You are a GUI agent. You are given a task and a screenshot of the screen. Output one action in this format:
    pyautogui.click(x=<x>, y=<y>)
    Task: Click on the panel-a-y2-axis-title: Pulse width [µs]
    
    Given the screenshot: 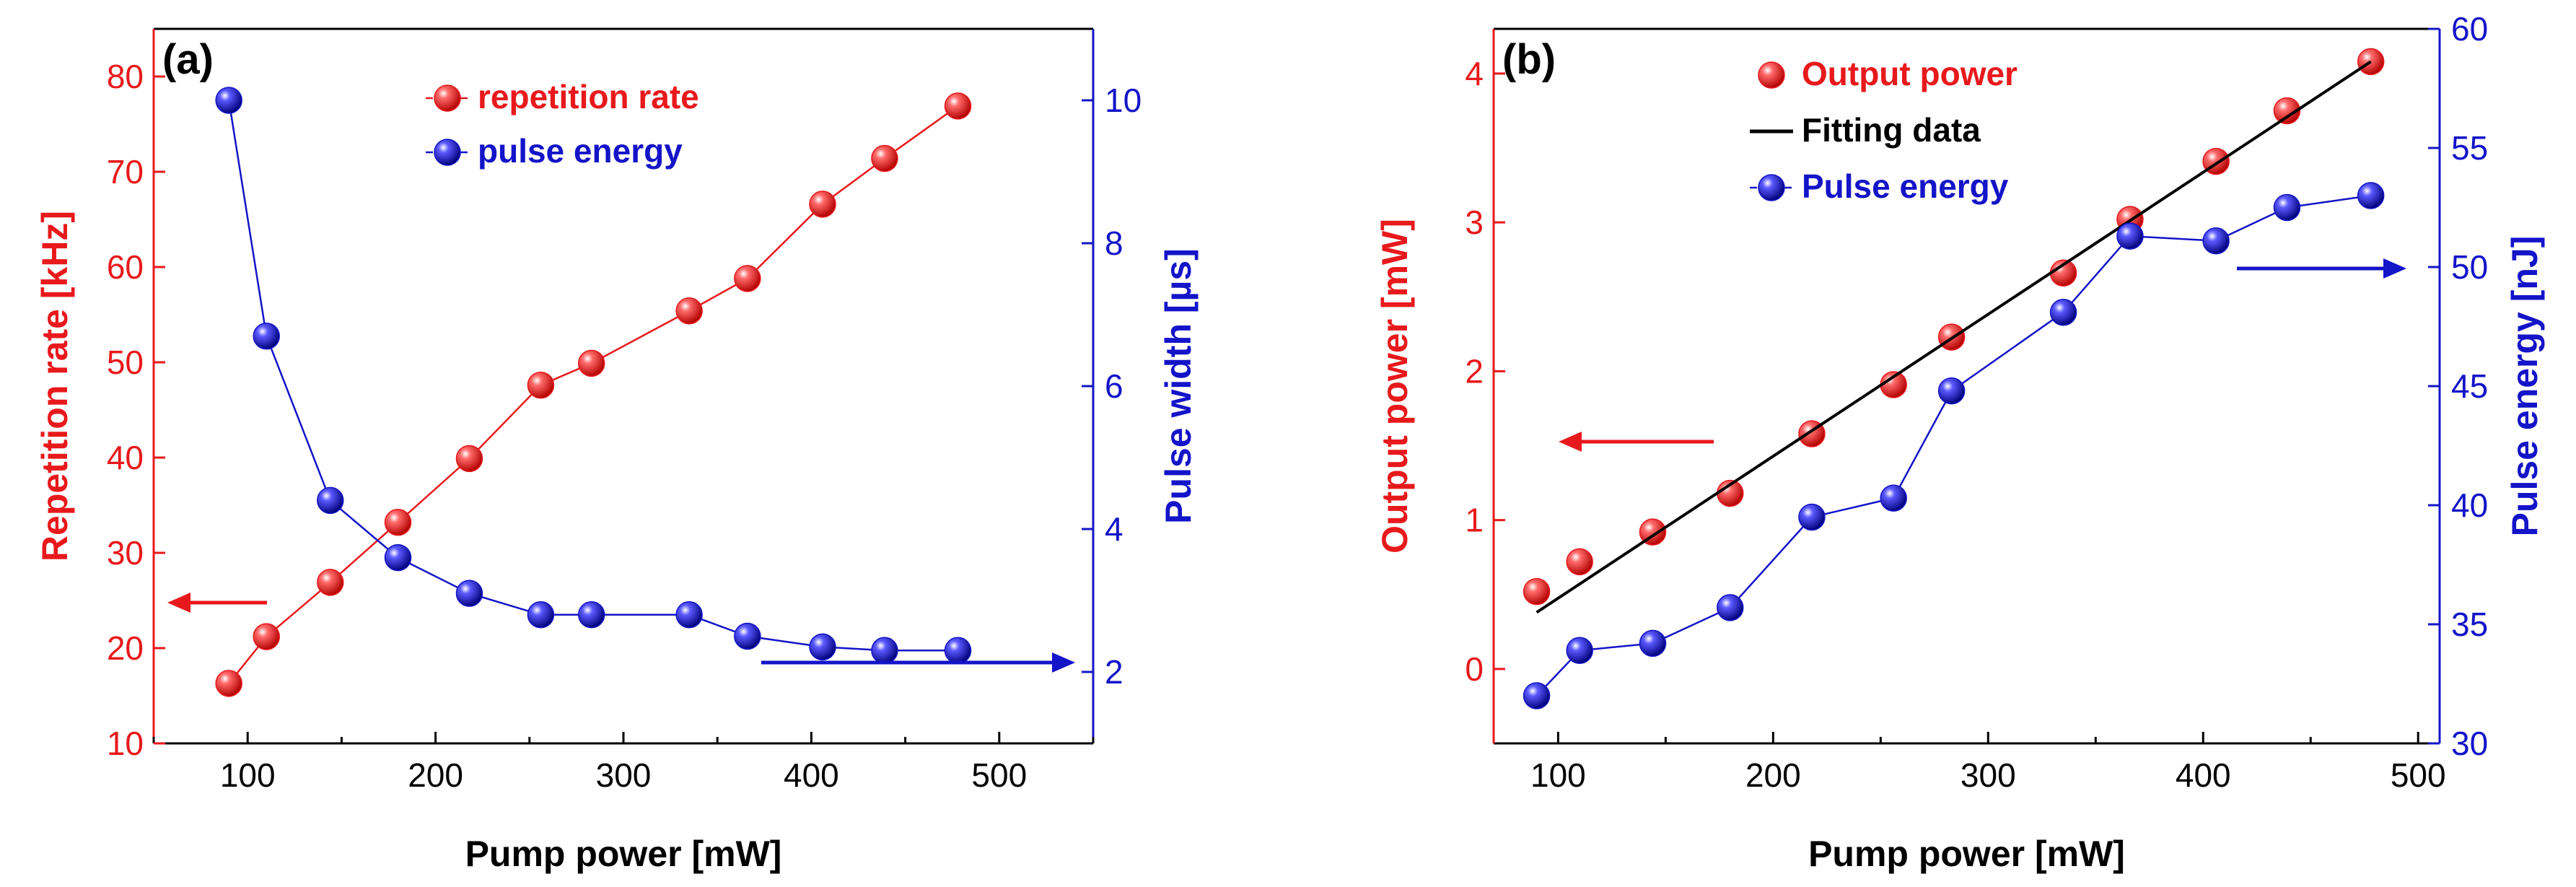 What is the action you would take?
    pyautogui.click(x=1178, y=386)
    